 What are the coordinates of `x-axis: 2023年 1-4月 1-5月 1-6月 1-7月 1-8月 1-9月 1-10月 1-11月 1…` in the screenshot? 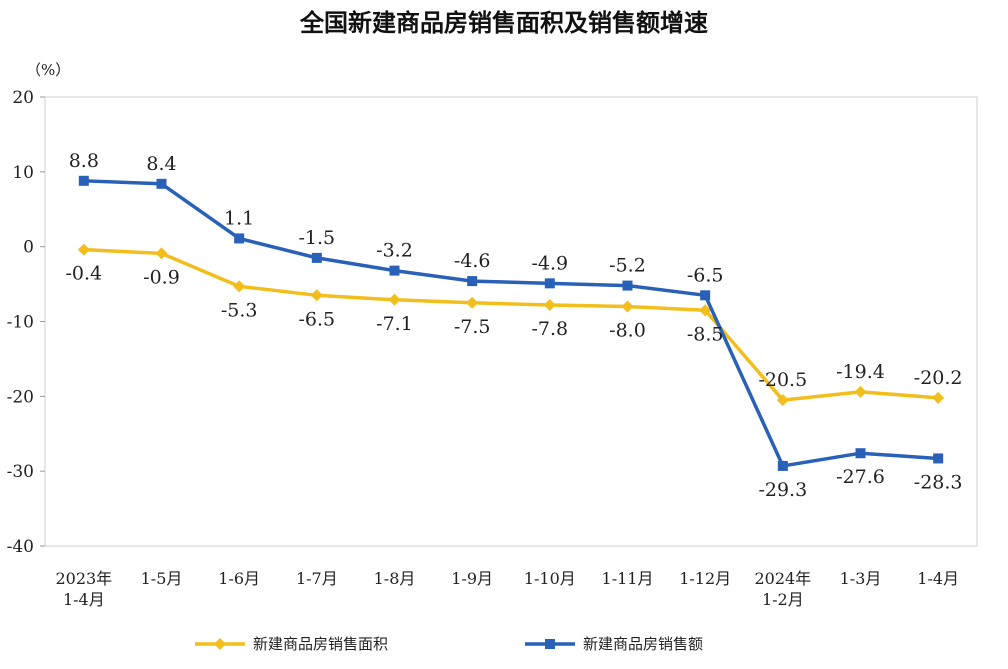 It's located at (507, 589).